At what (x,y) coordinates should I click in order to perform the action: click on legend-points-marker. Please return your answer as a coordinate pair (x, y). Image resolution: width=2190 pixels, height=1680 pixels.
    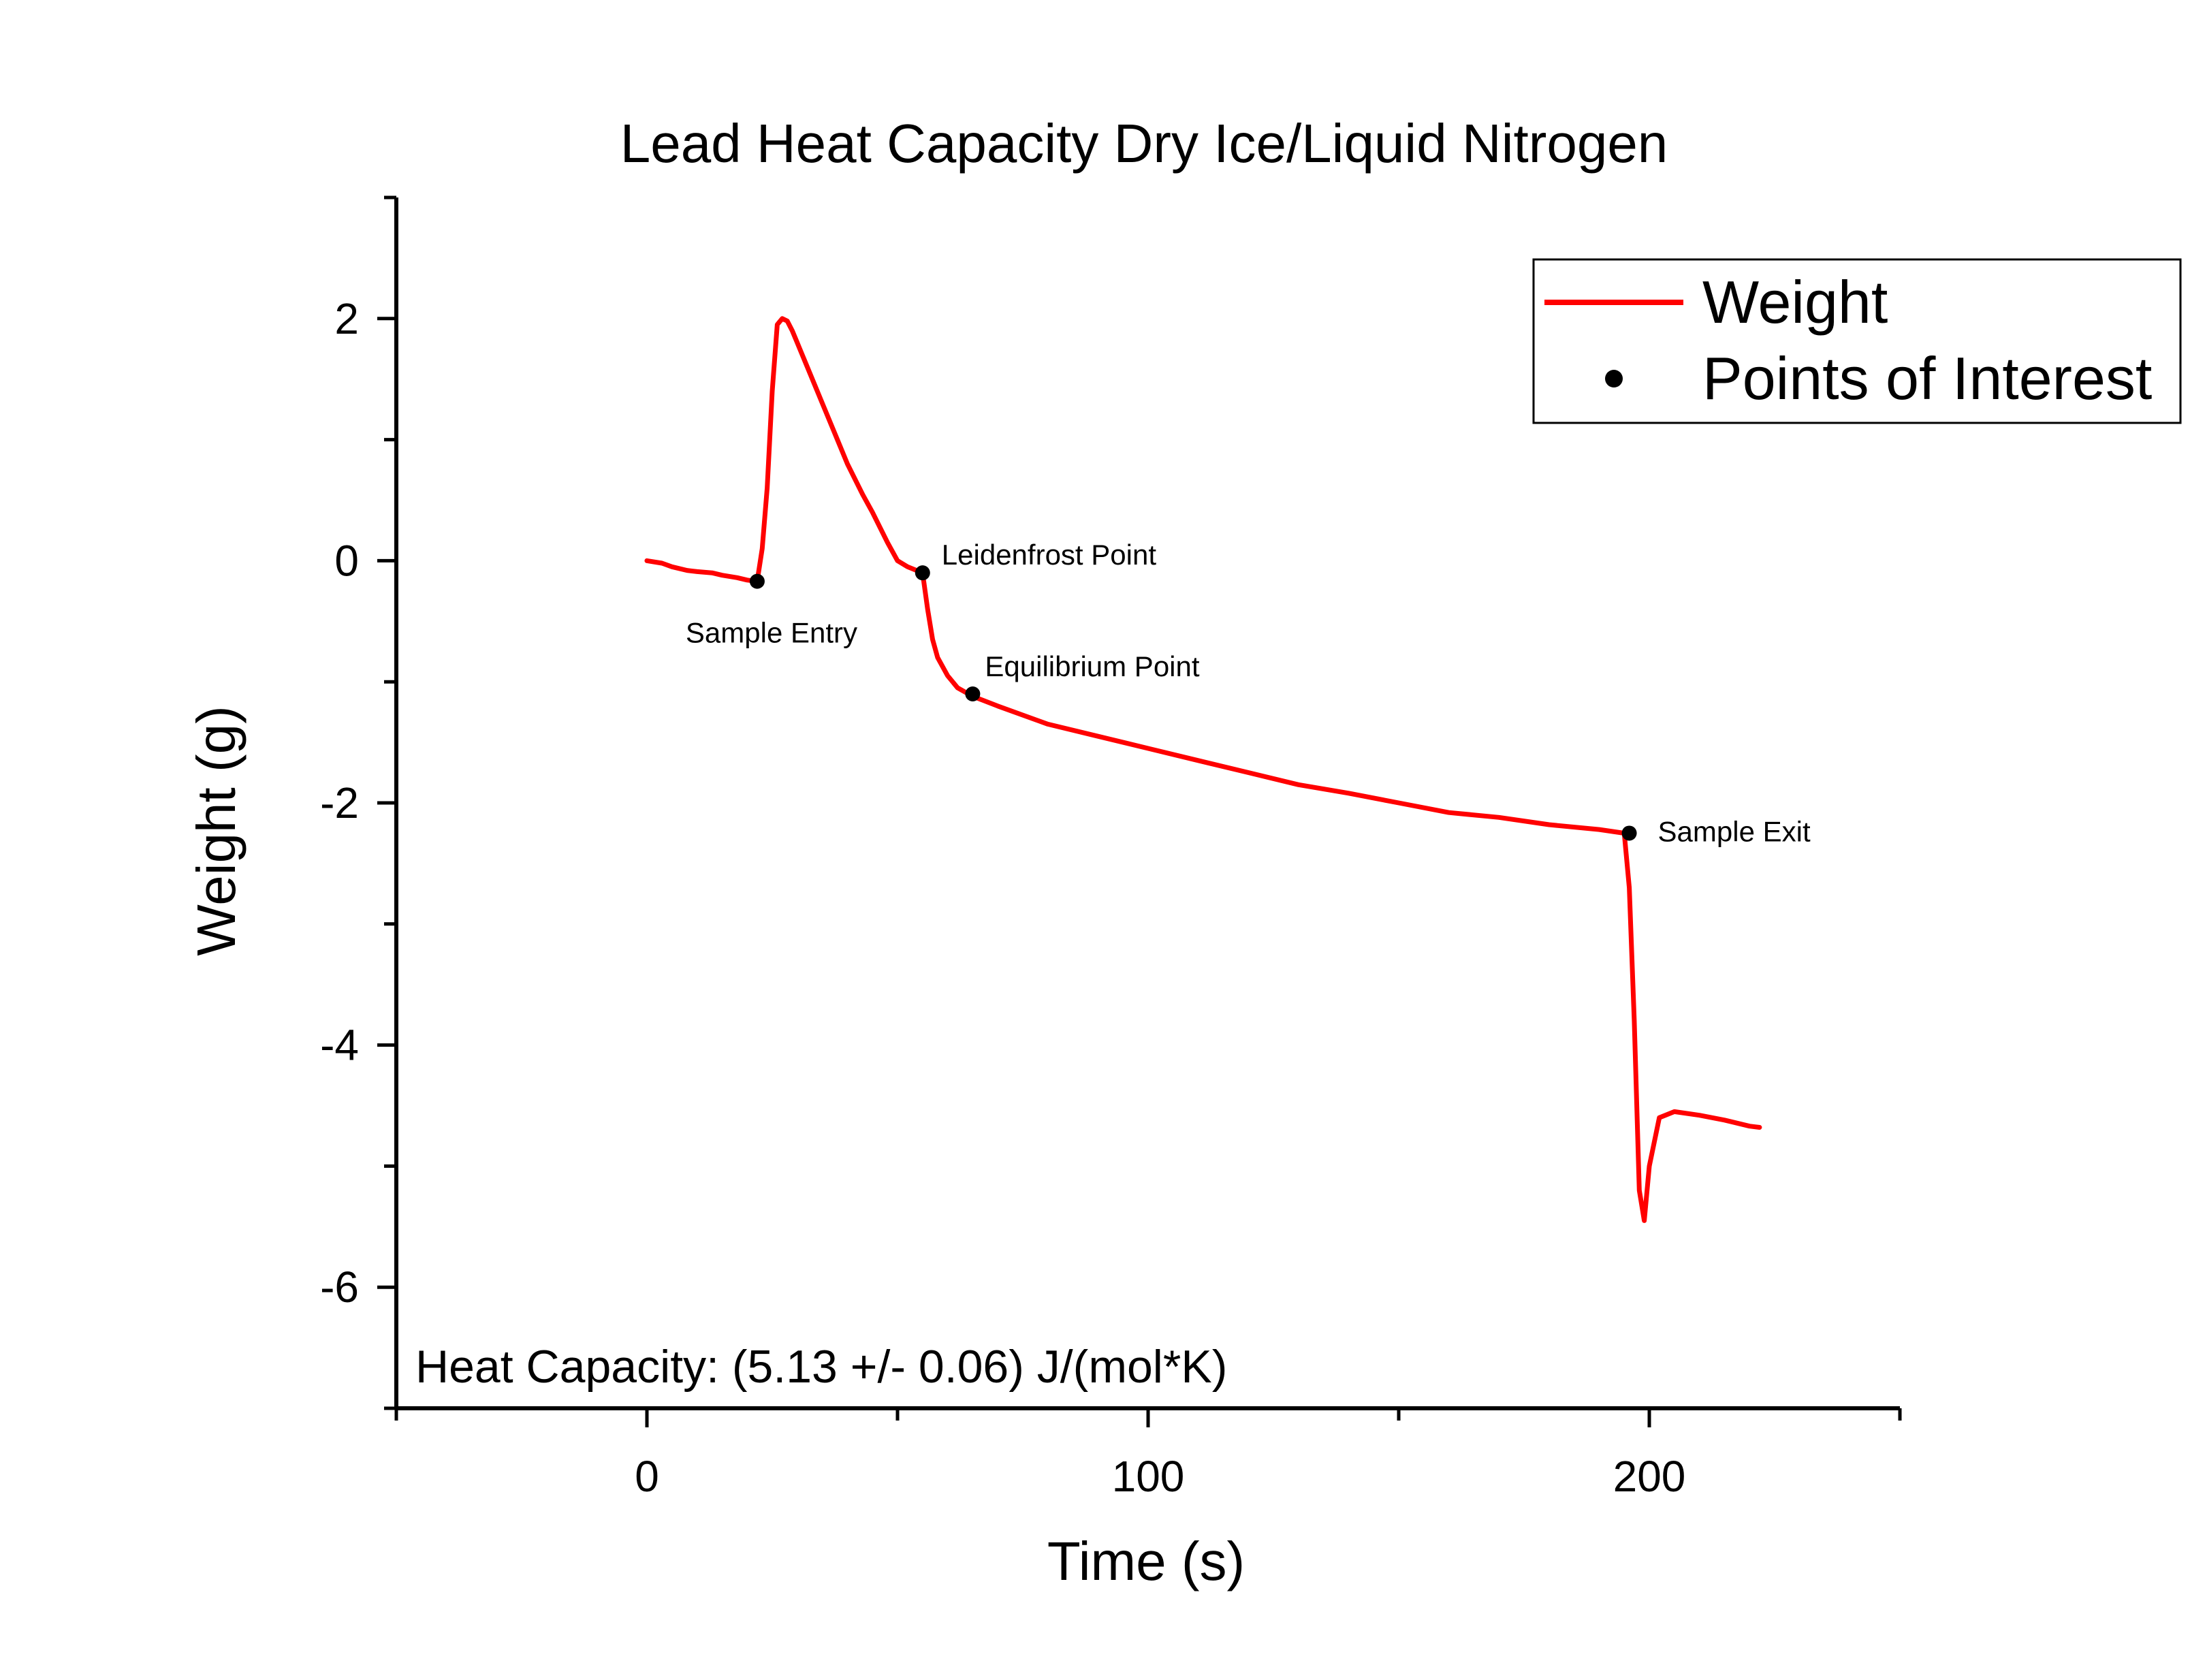
    Looking at the image, I should click on (1614, 378).